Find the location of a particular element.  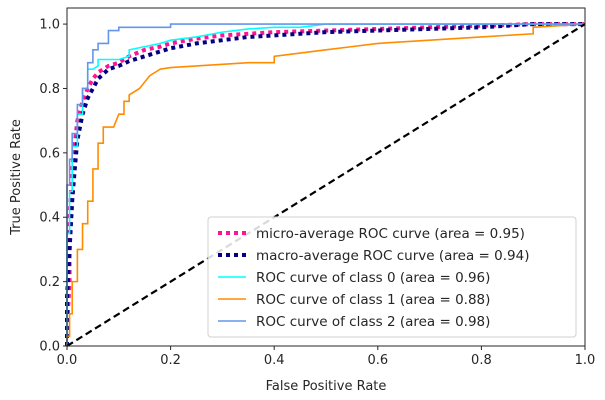

x-tick-label: 0.8 is located at coordinates (481, 360).